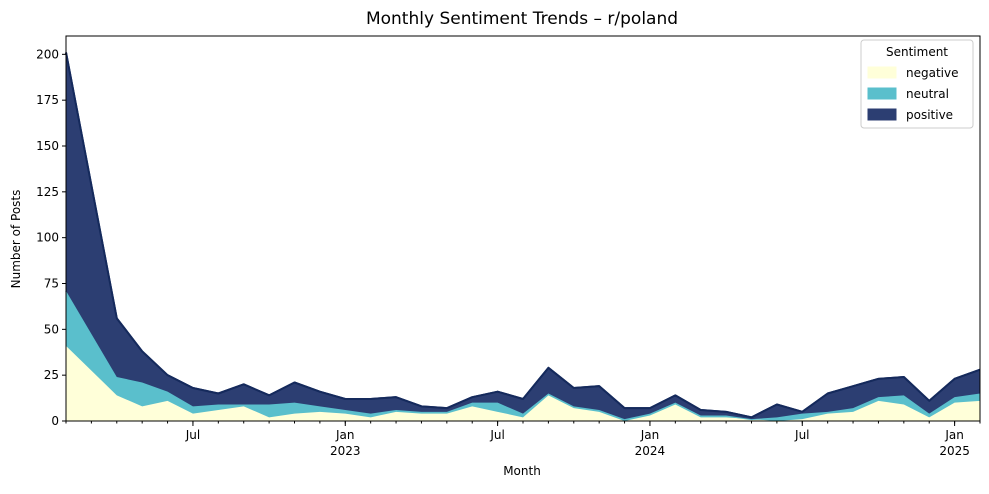 The width and height of the screenshot is (989, 494). What do you see at coordinates (522, 471) in the screenshot?
I see `x-axis-label: Month` at bounding box center [522, 471].